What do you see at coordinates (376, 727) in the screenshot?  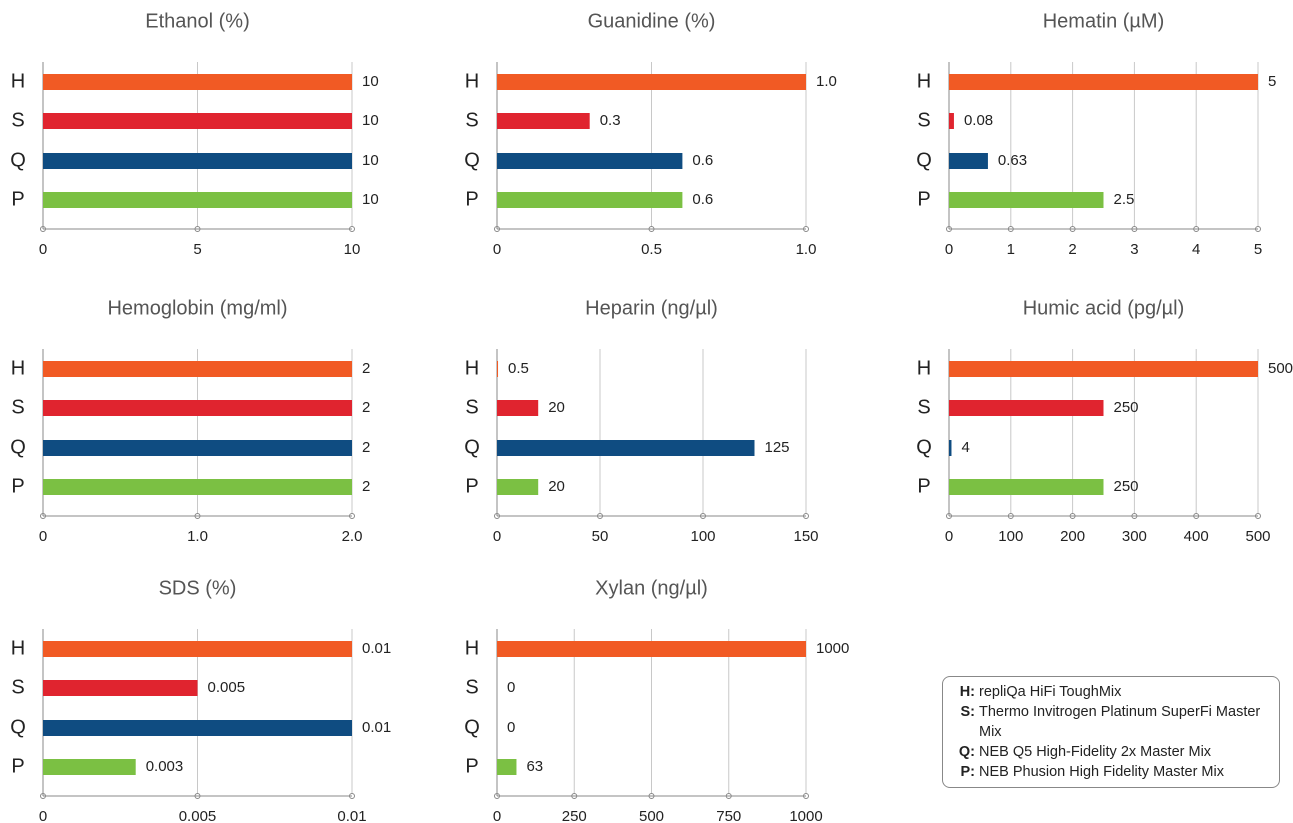 I see `value-label: 0.01` at bounding box center [376, 727].